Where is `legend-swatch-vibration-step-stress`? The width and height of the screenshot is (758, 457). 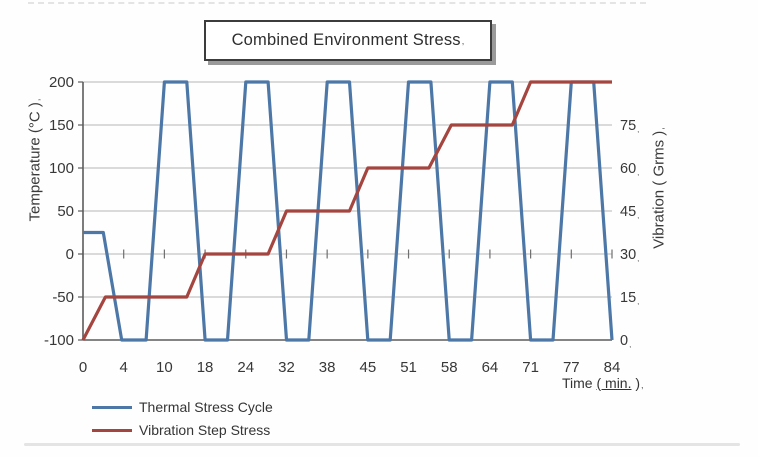 legend-swatch-vibration-step-stress is located at coordinates (112, 430).